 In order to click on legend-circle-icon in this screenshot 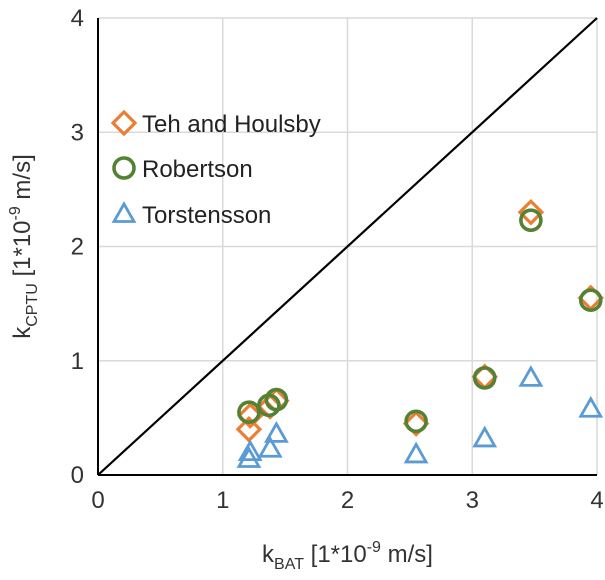, I will do `click(124, 168)`.